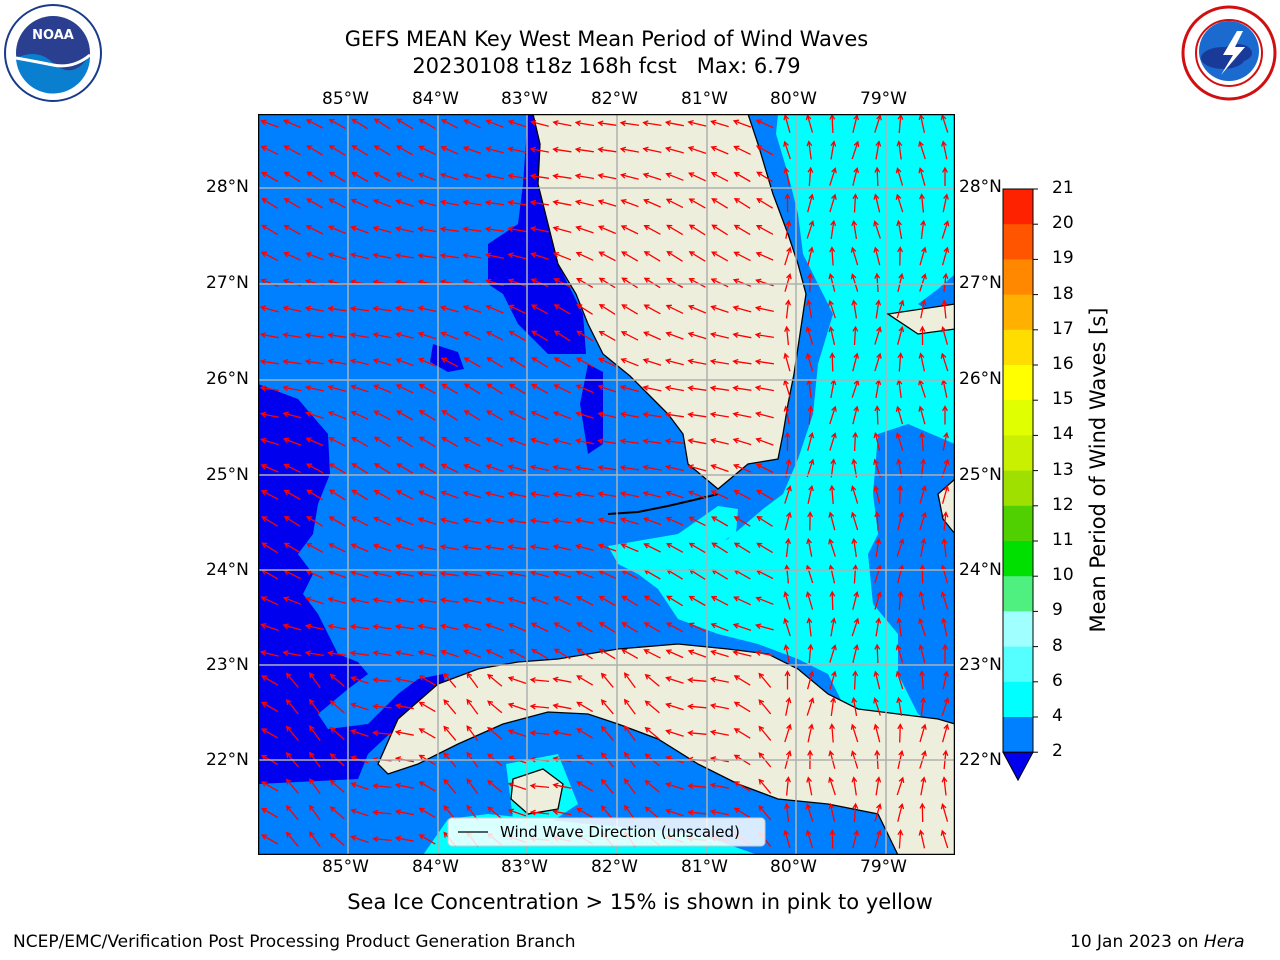  Describe the element at coordinates (227, 187) in the screenshot. I see `lat-label-left: 28°N` at that location.